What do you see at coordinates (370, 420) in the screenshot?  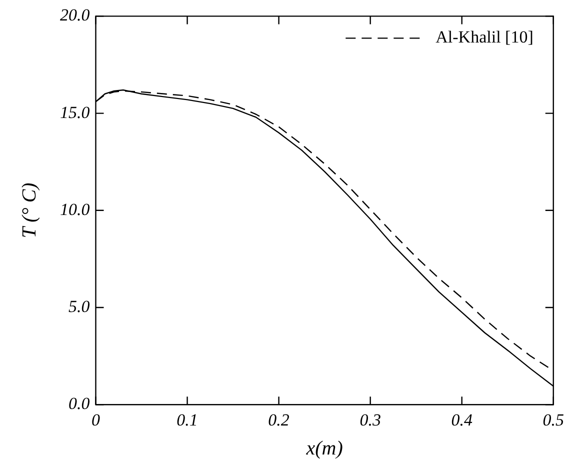 I see `x-tick-label: 0.3` at bounding box center [370, 420].